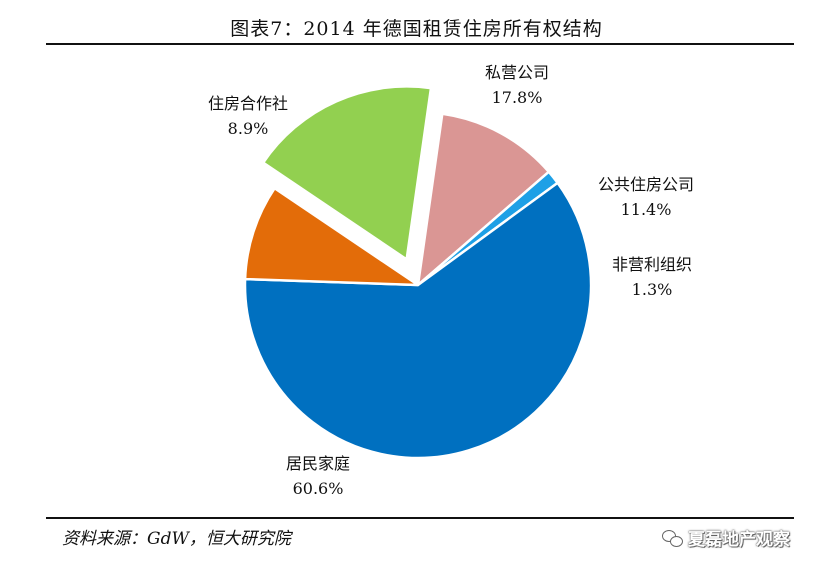 The image size is (833, 574). What do you see at coordinates (176, 539) in the screenshot?
I see `source-note: 资料来源：GdW，恒大研究院` at bounding box center [176, 539].